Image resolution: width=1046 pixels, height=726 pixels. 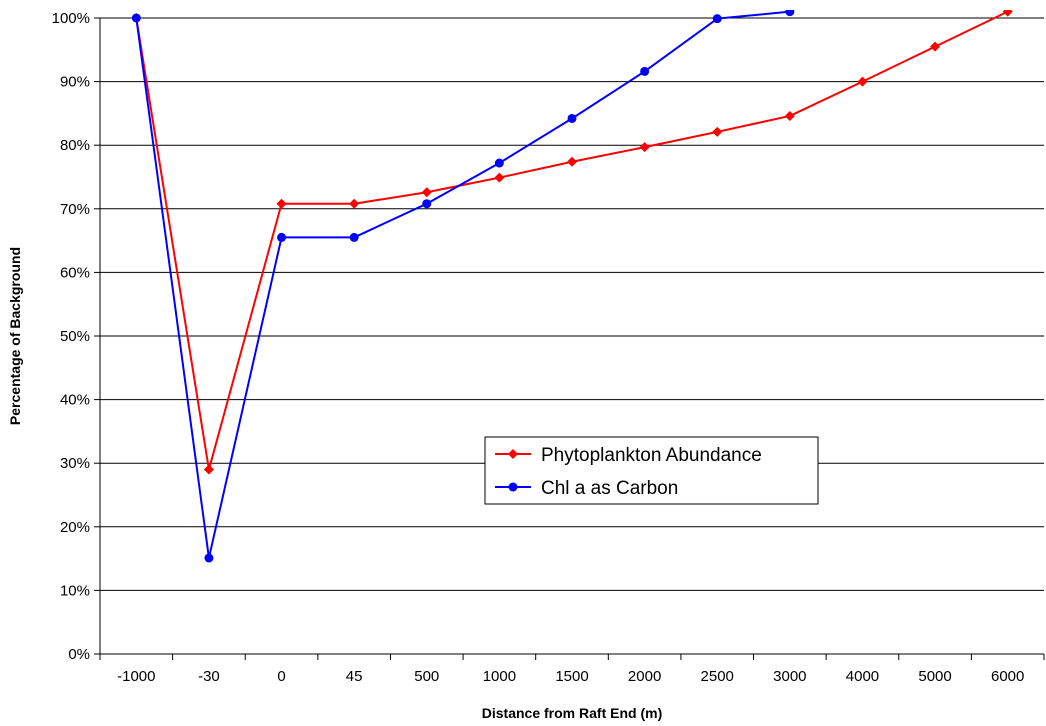 What do you see at coordinates (644, 676) in the screenshot?
I see `x-tick-label: 2000` at bounding box center [644, 676].